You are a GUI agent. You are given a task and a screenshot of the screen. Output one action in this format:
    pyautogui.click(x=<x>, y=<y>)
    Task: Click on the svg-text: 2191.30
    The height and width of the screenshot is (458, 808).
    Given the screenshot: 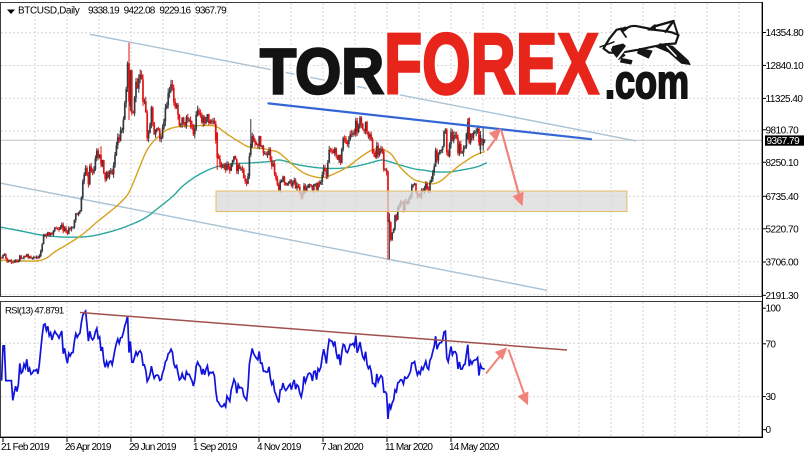 What is the action you would take?
    pyautogui.click(x=783, y=296)
    